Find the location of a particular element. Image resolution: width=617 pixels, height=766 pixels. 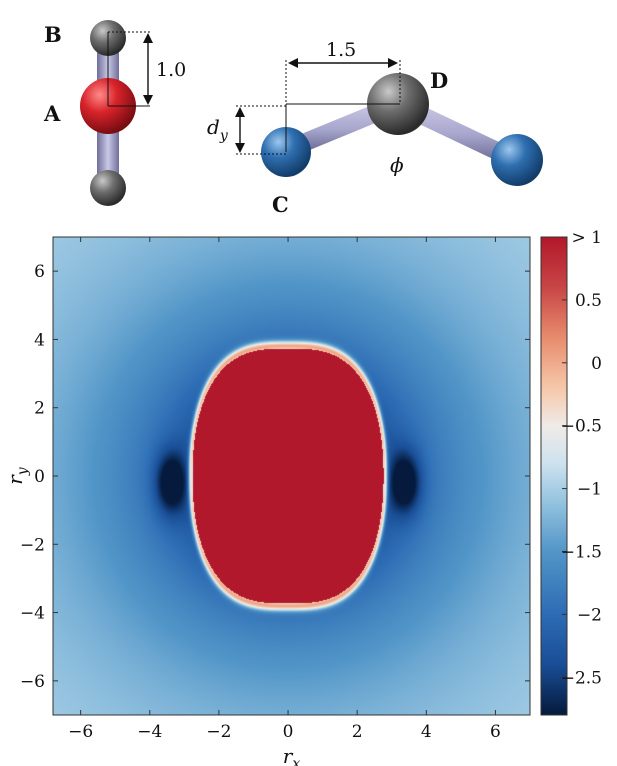

dy-label: dy is located at coordinates (218, 129).